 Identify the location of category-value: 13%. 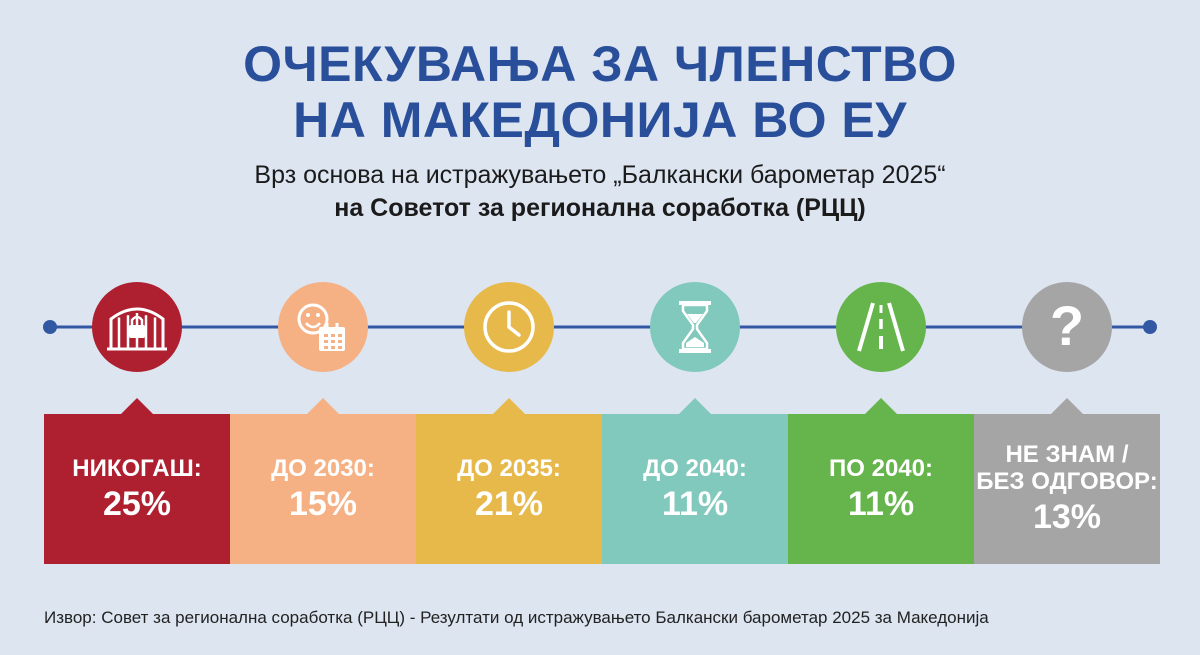
(1067, 517).